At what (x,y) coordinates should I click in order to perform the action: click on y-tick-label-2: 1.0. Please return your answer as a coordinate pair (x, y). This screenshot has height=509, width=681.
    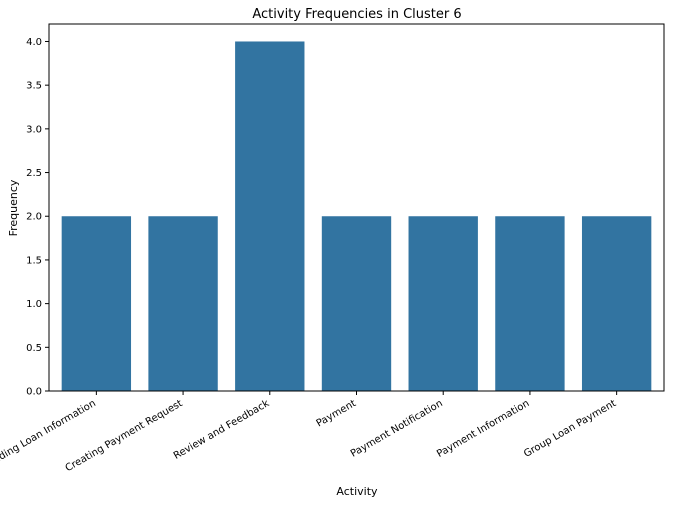
    Looking at the image, I should click on (34, 304).